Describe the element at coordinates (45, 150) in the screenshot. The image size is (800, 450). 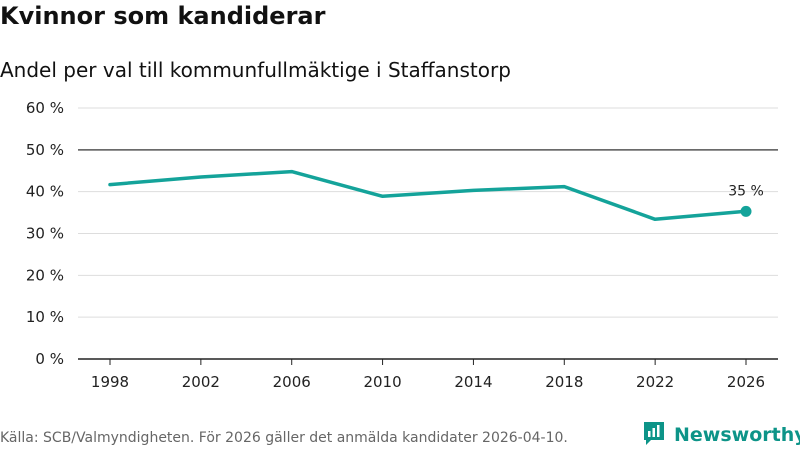
I see `y-tick-label: 50 %` at that location.